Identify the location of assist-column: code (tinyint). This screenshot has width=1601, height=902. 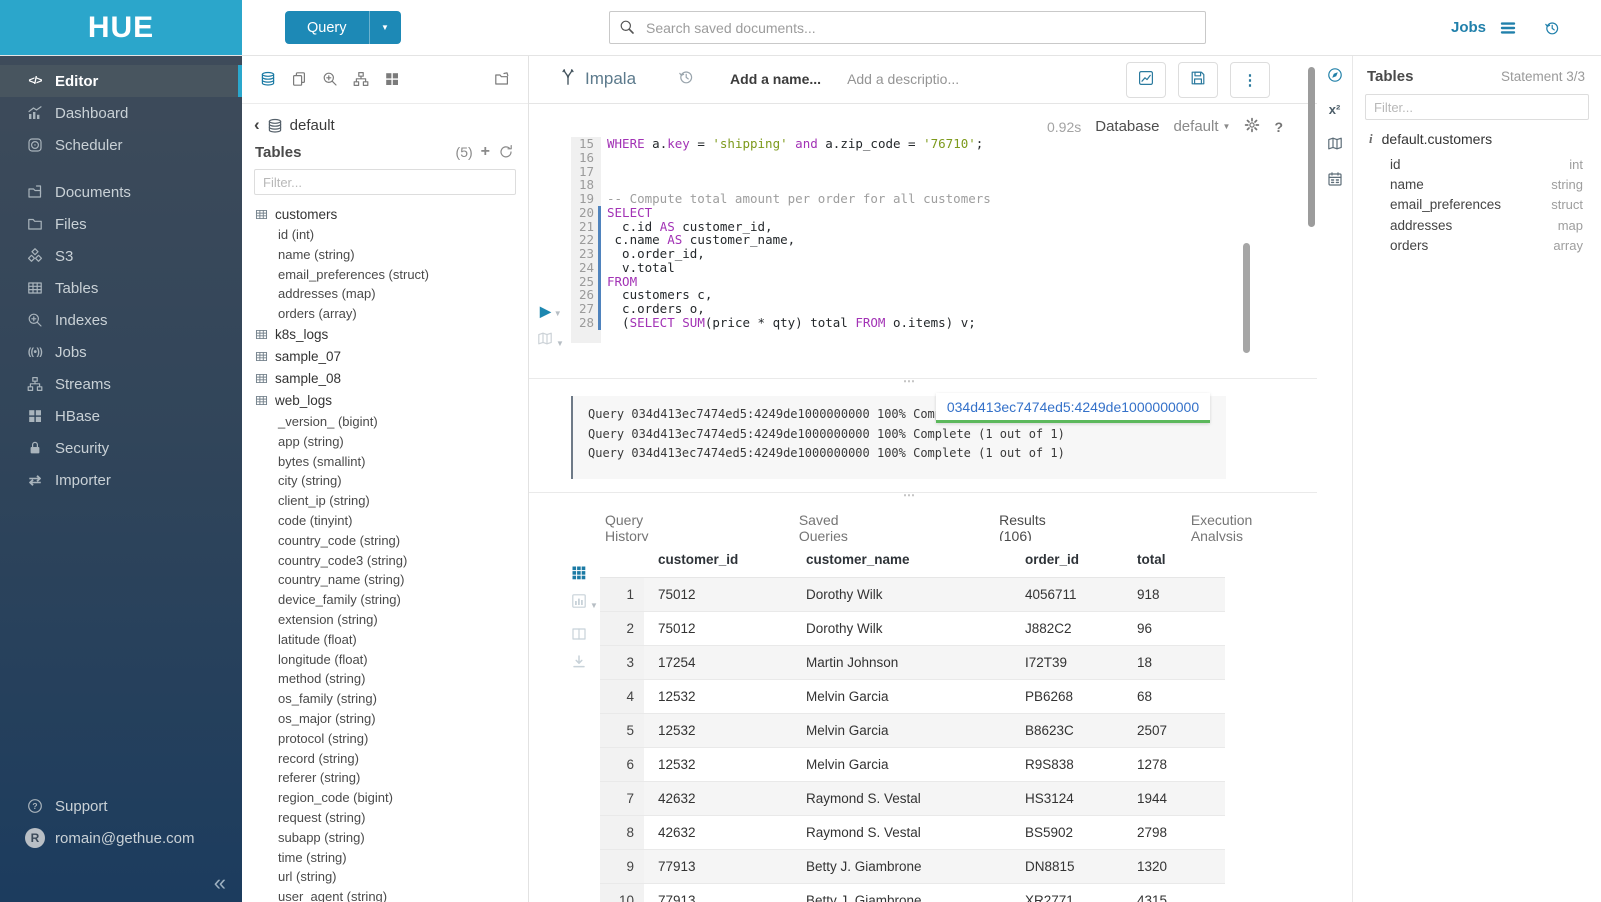
(315, 520).